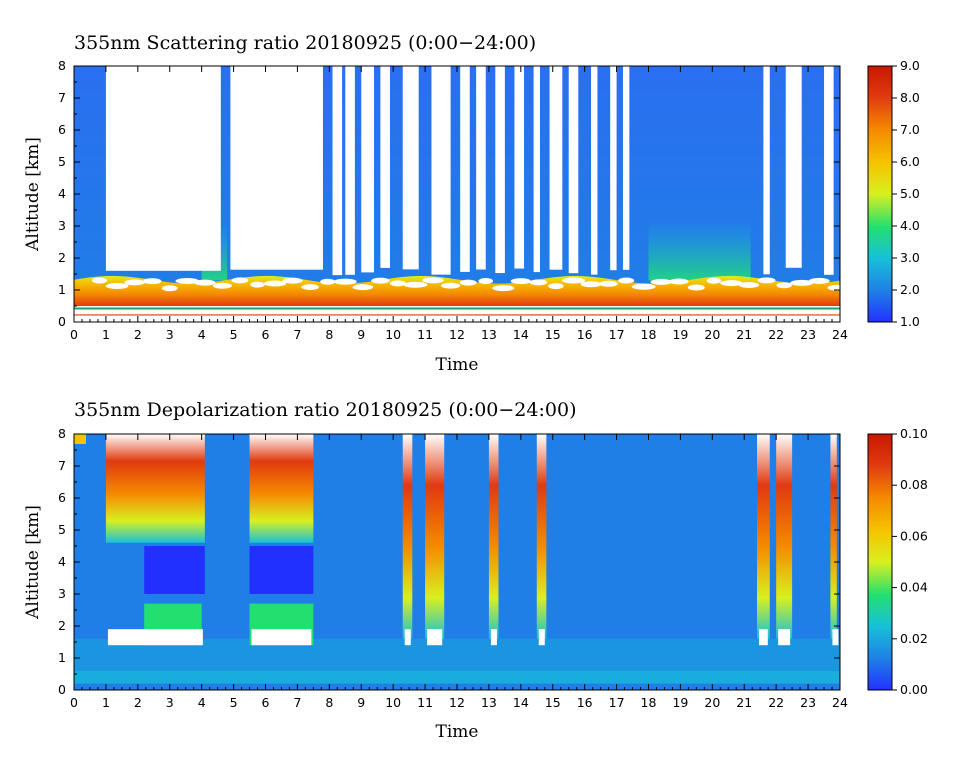  What do you see at coordinates (914, 638) in the screenshot?
I see `colorbar-tick-label: 0.02` at bounding box center [914, 638].